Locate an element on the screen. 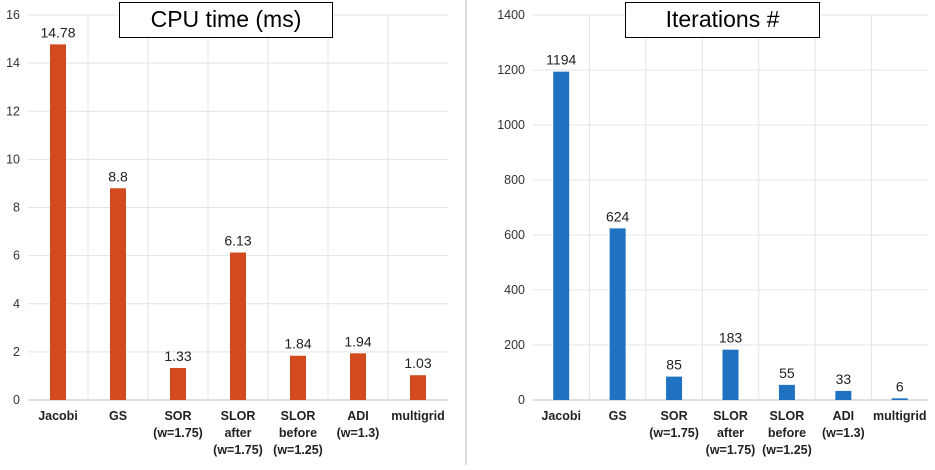  iter-value-label: 6 is located at coordinates (900, 386).